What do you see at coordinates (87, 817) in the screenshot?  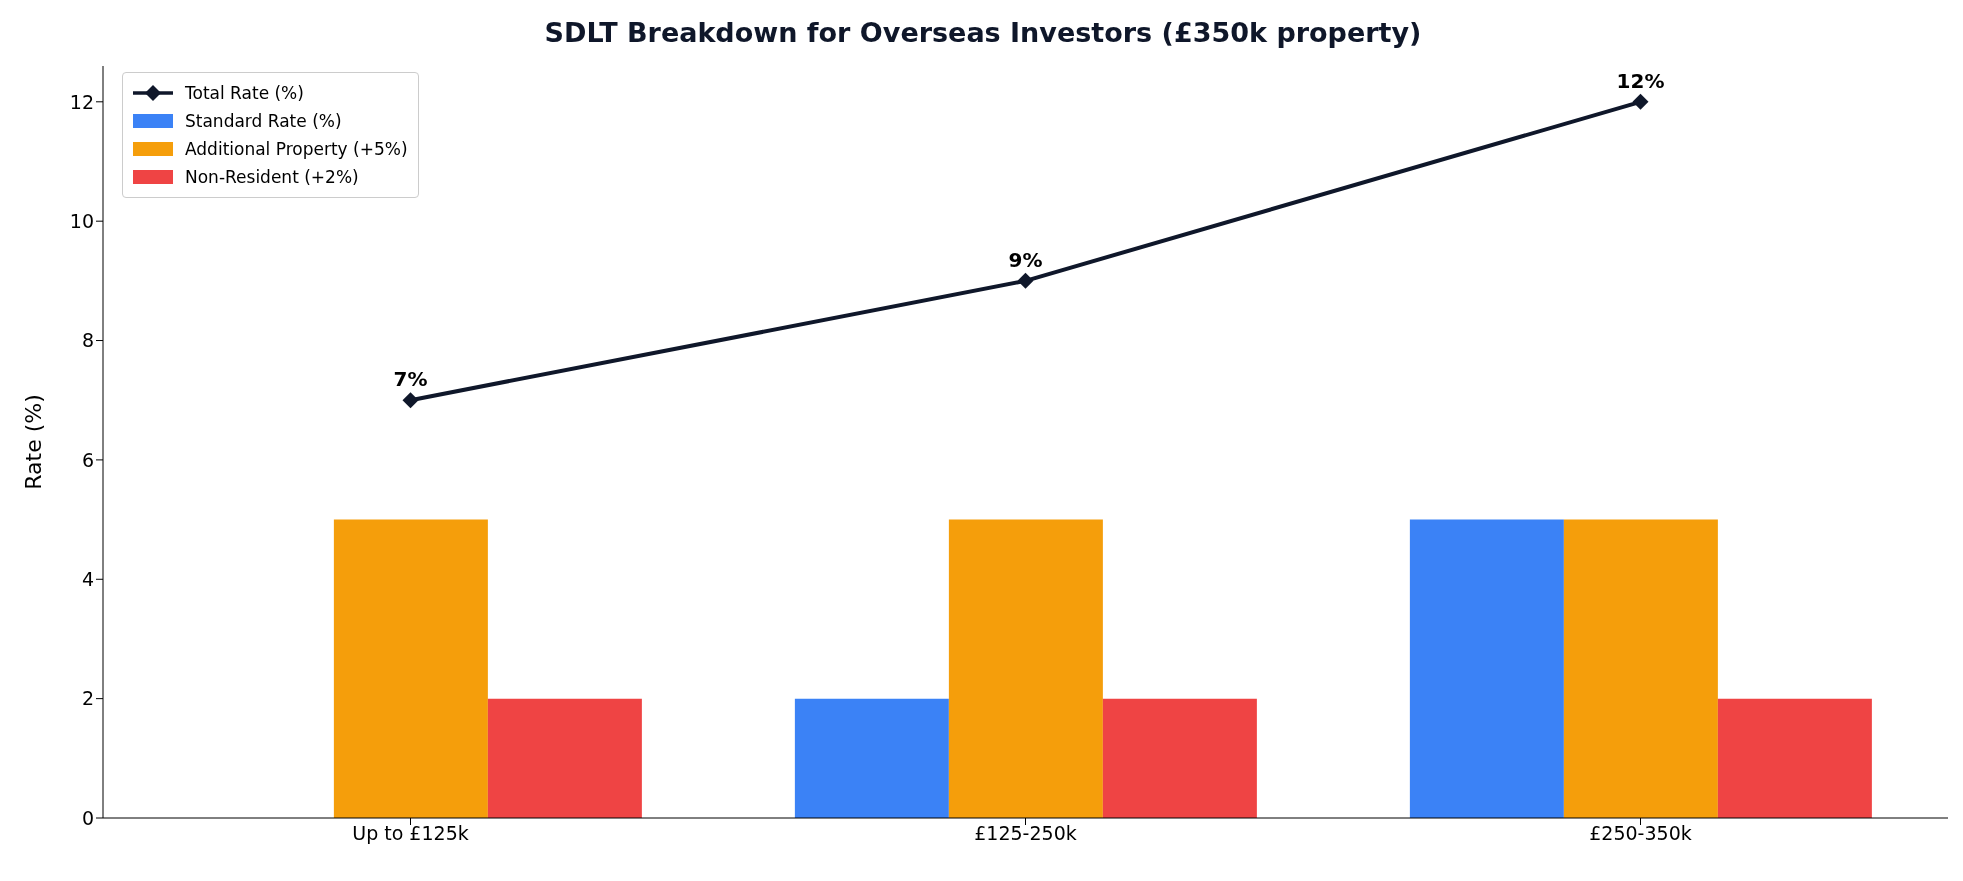 I see `y-tick-label: 0` at bounding box center [87, 817].